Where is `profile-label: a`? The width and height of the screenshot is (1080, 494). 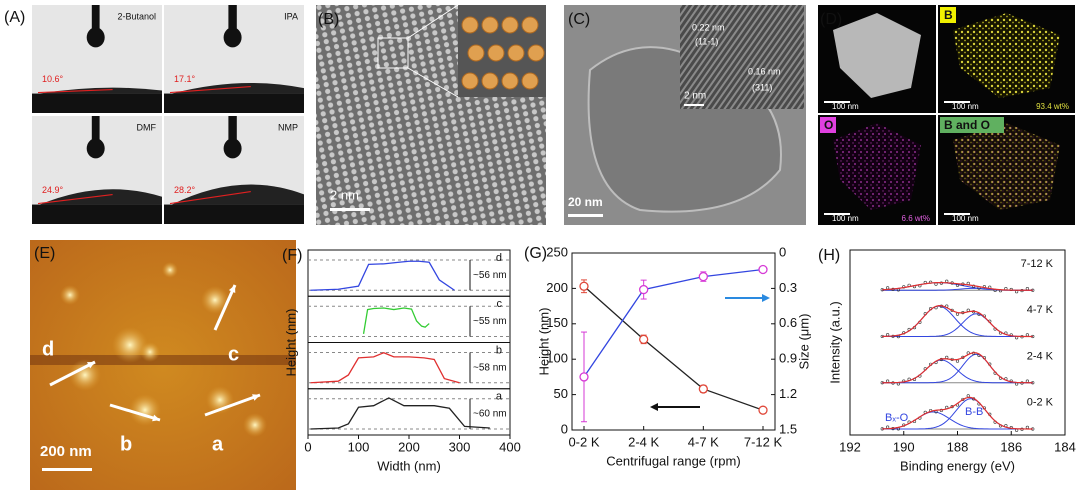 profile-label: a is located at coordinates (499, 397).